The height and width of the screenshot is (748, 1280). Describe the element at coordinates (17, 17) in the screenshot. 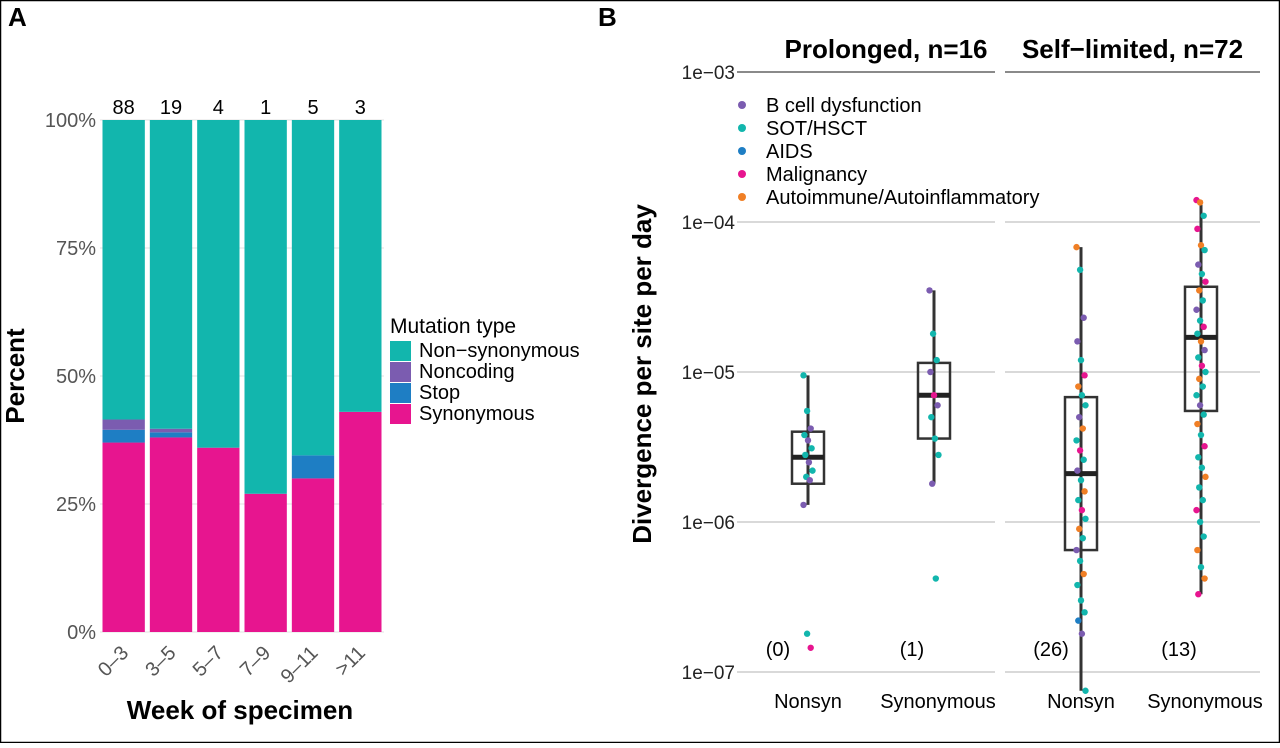

I see `panel-a-label: A` at that location.